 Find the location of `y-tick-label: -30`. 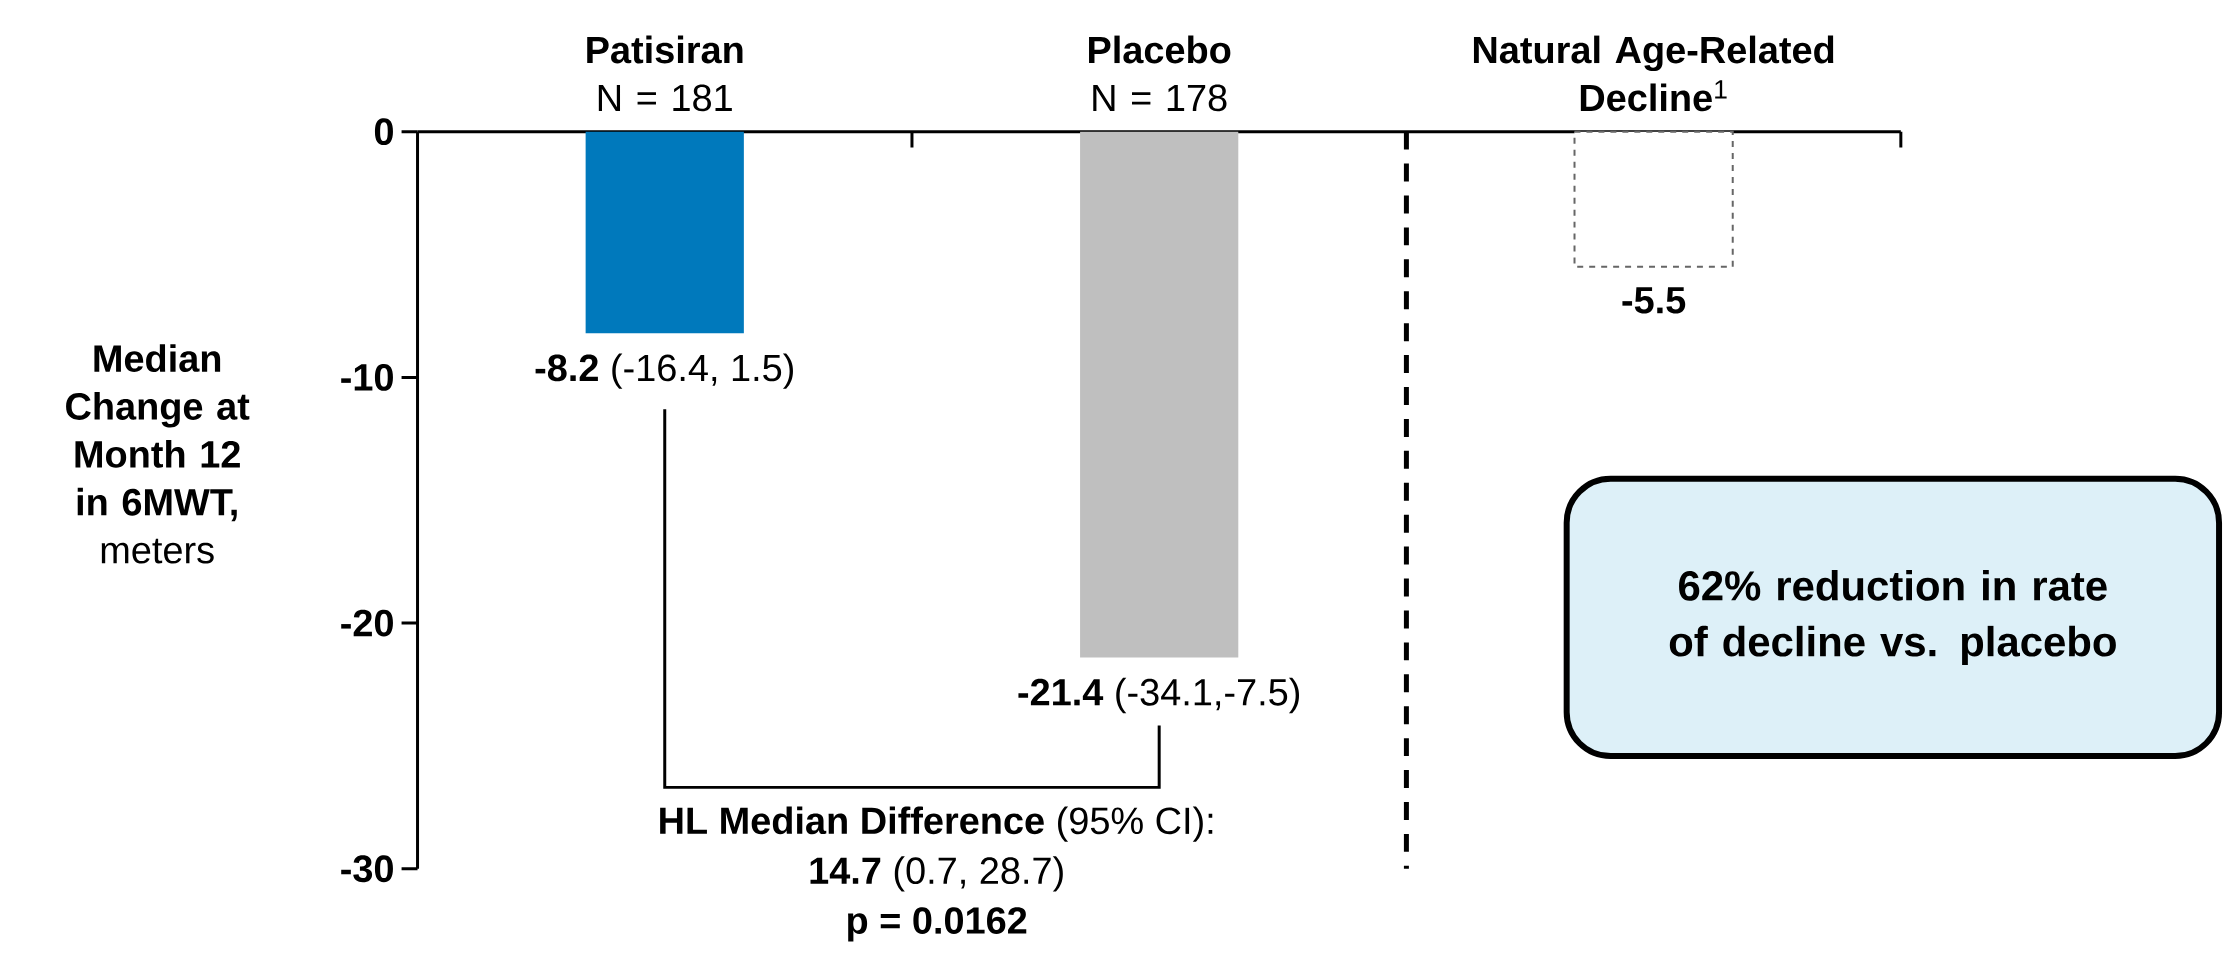

y-tick-label: -30 is located at coordinates (367, 869).